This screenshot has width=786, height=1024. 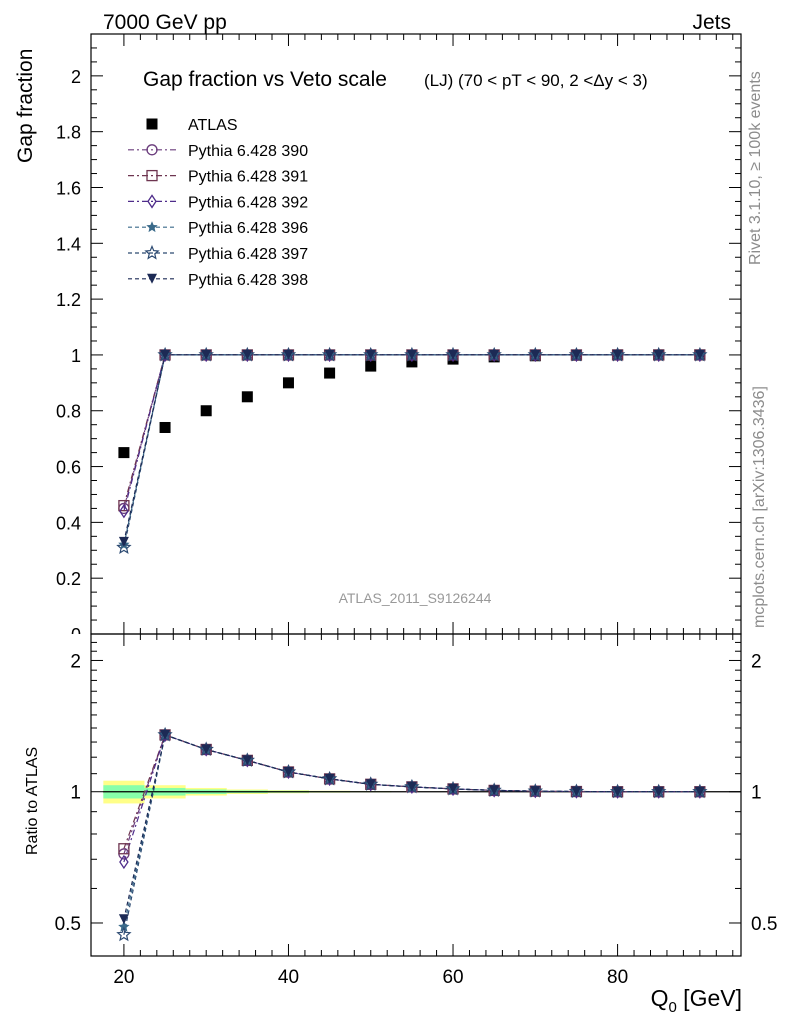 What do you see at coordinates (452, 977) in the screenshot?
I see `x-tick-label: 60` at bounding box center [452, 977].